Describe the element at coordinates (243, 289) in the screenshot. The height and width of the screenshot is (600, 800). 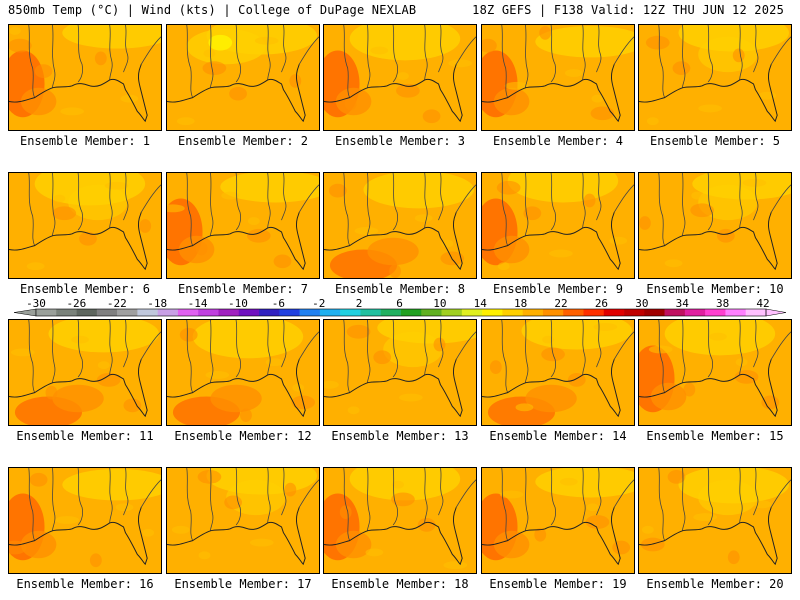
I see `ensemble-member-label: Ensemble Member: 7` at that location.